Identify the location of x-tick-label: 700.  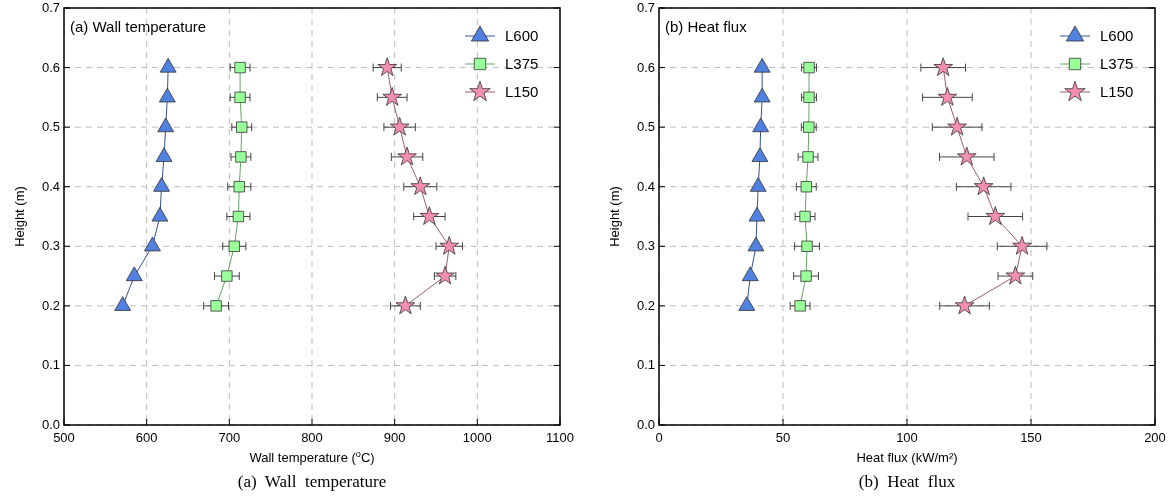
(229, 437).